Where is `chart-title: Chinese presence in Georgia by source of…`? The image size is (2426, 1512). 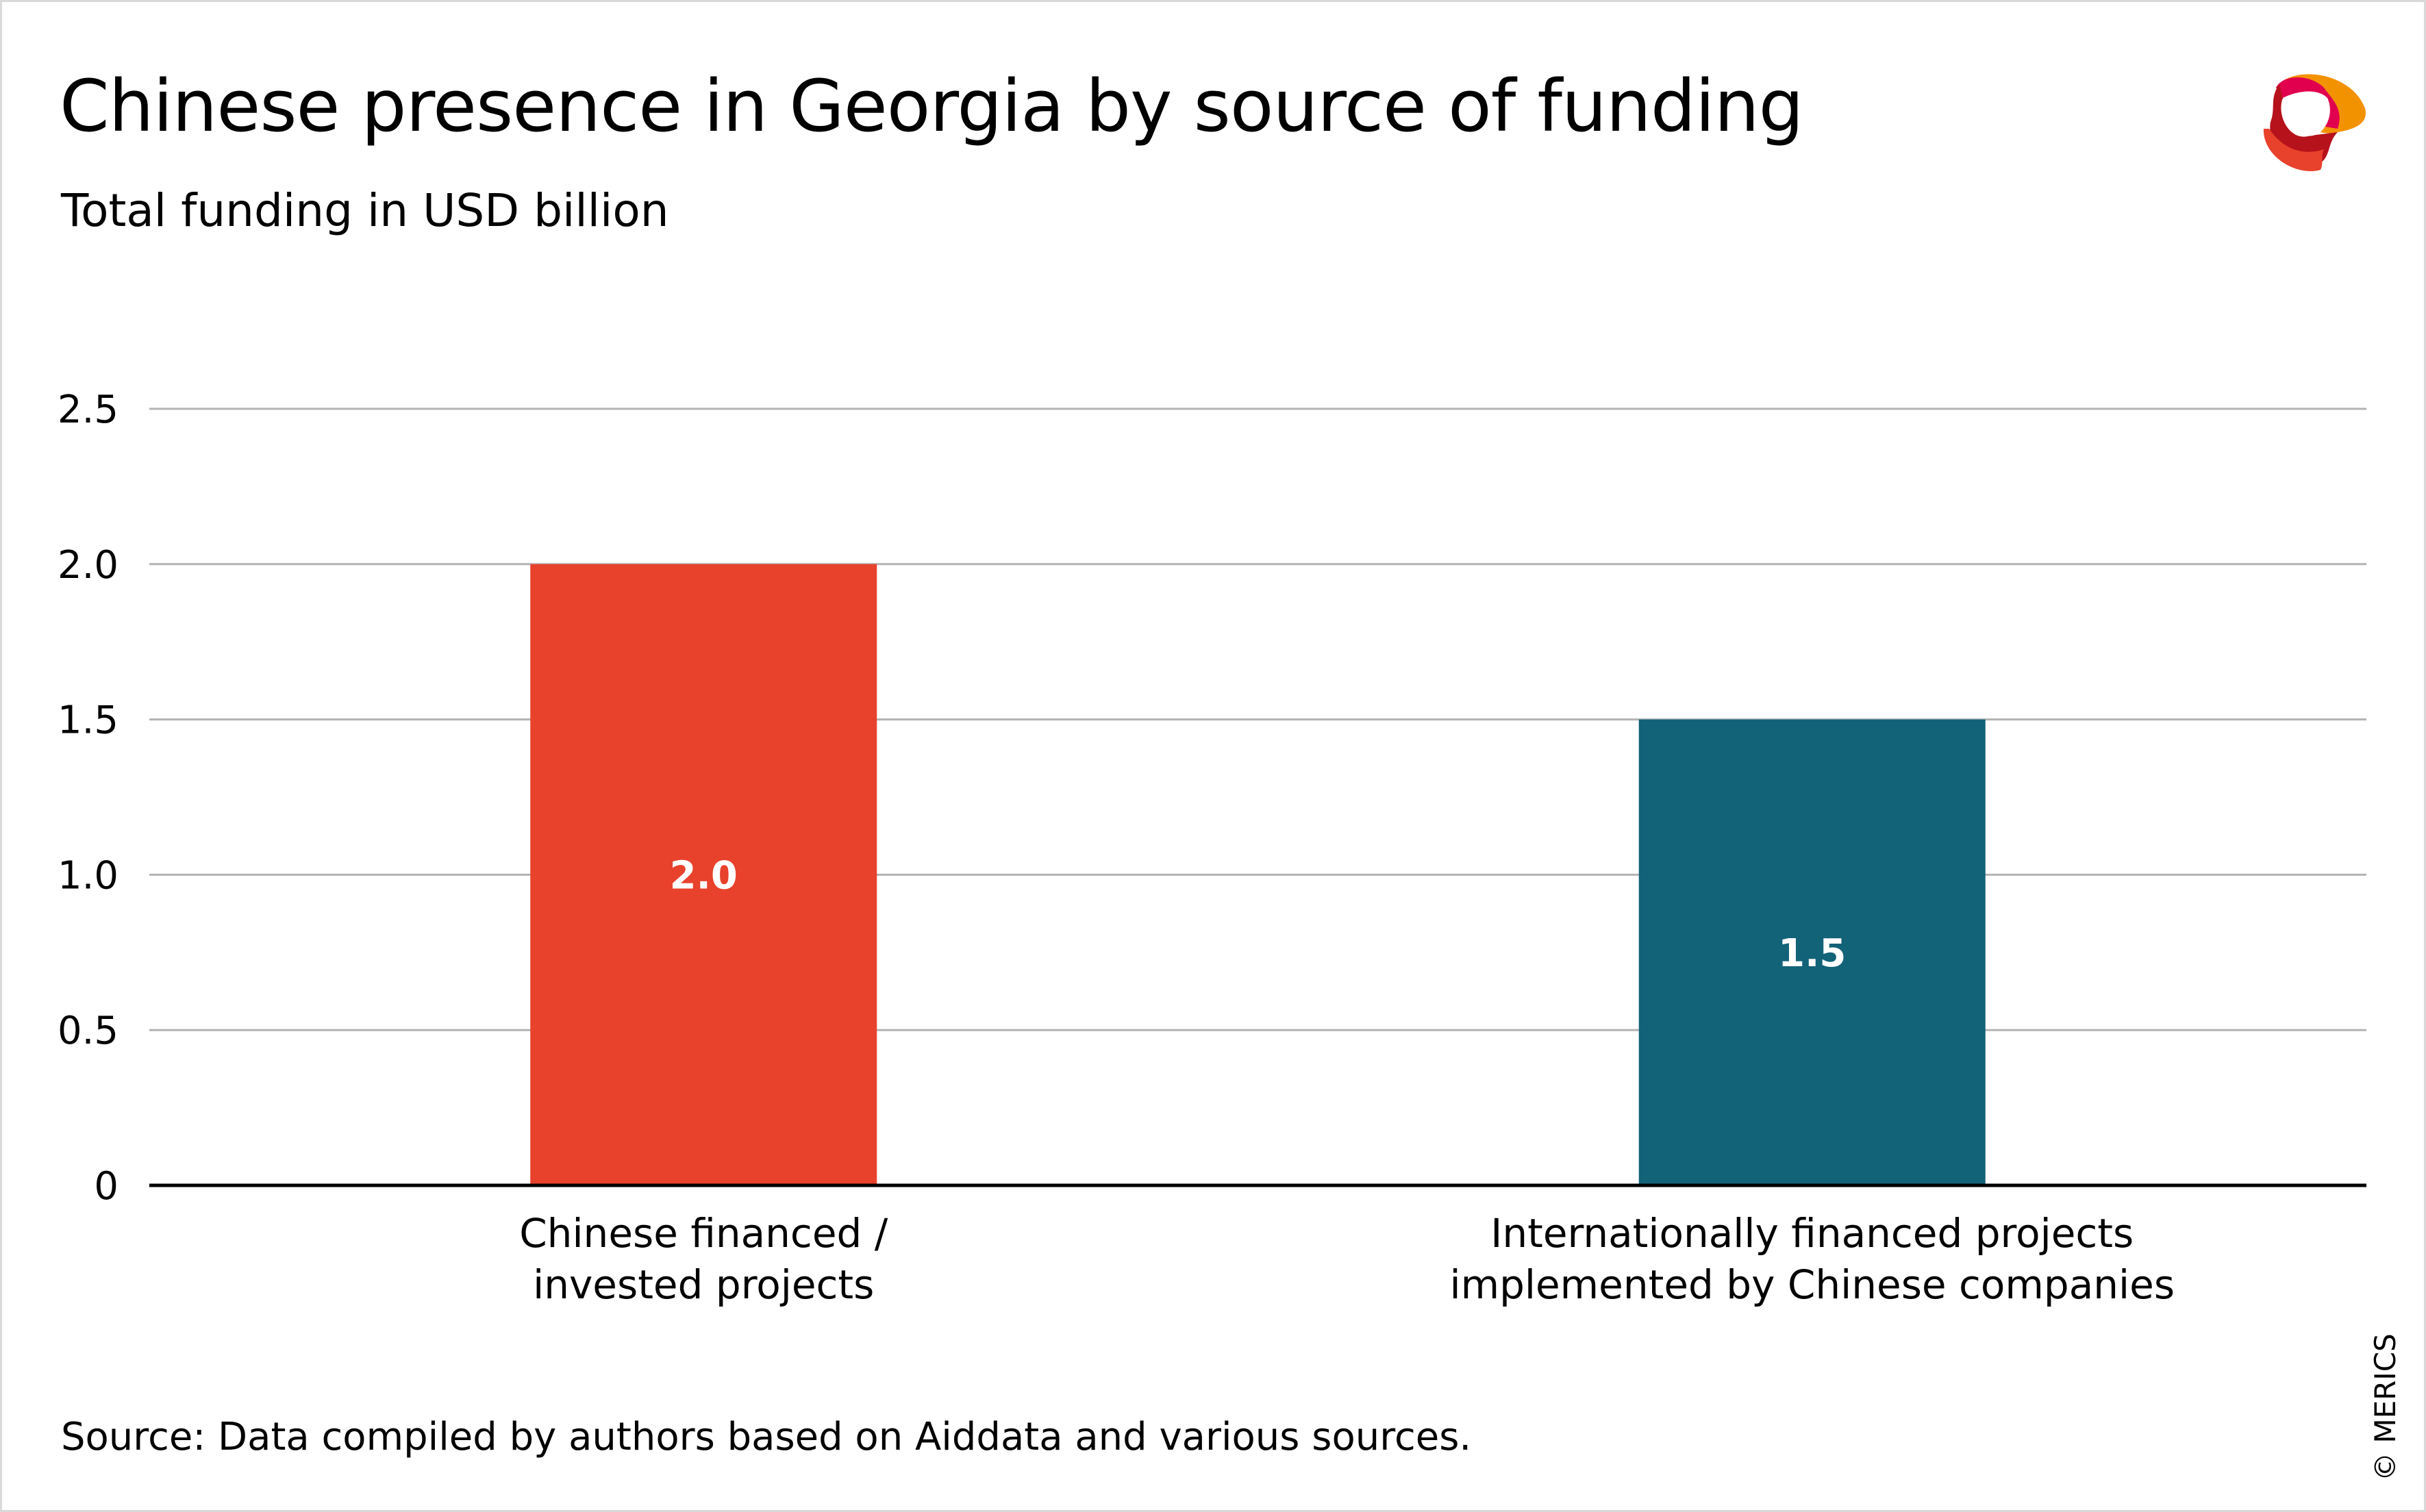 chart-title: Chinese presence in Georgia by source of… is located at coordinates (932, 106).